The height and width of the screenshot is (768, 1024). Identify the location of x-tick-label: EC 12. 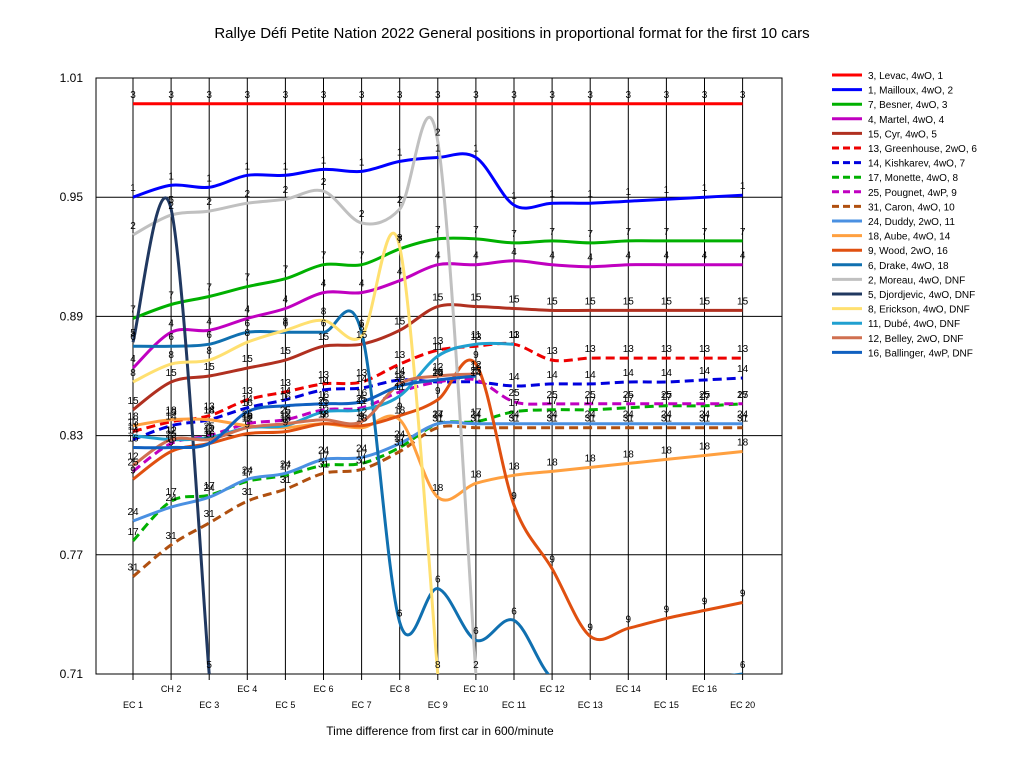
(552, 689).